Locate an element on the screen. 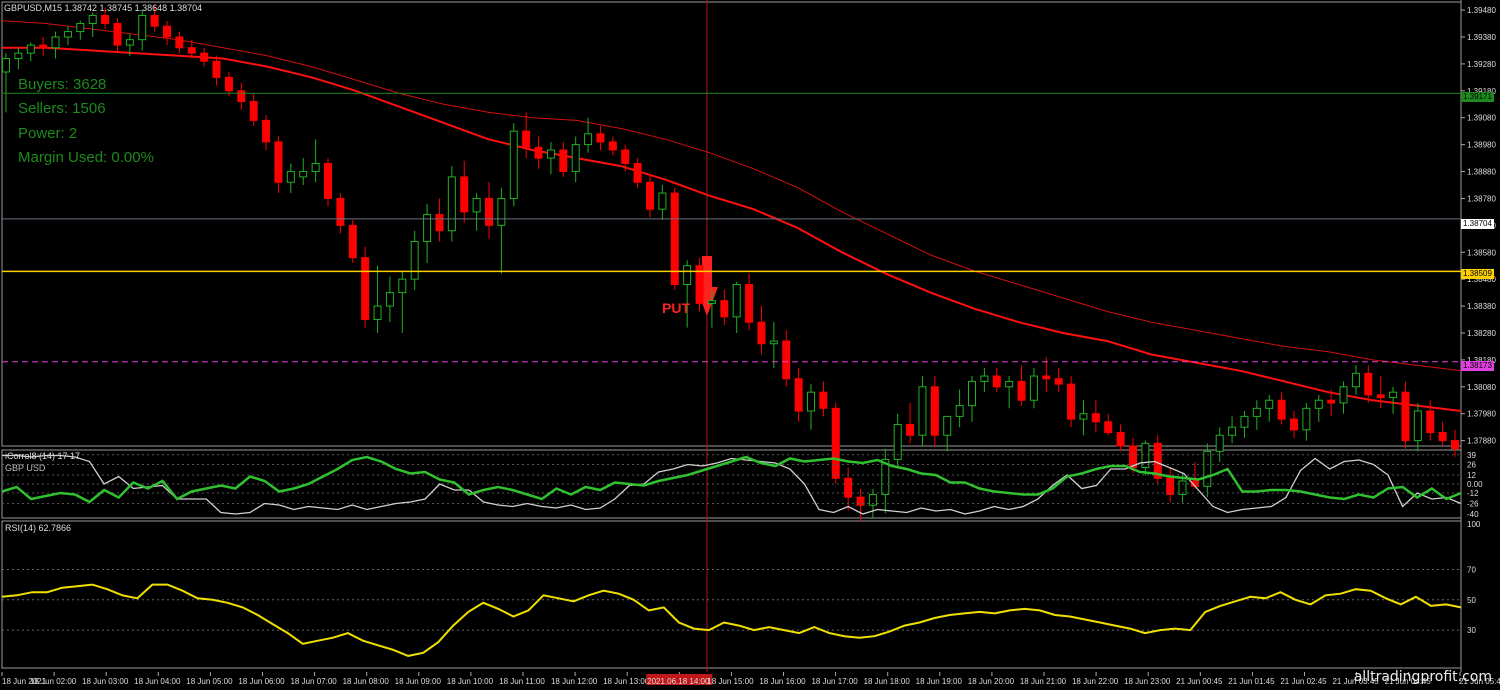 This screenshot has width=1500, height=690. price-tag-magenta: 1.38173 is located at coordinates (1477, 366).